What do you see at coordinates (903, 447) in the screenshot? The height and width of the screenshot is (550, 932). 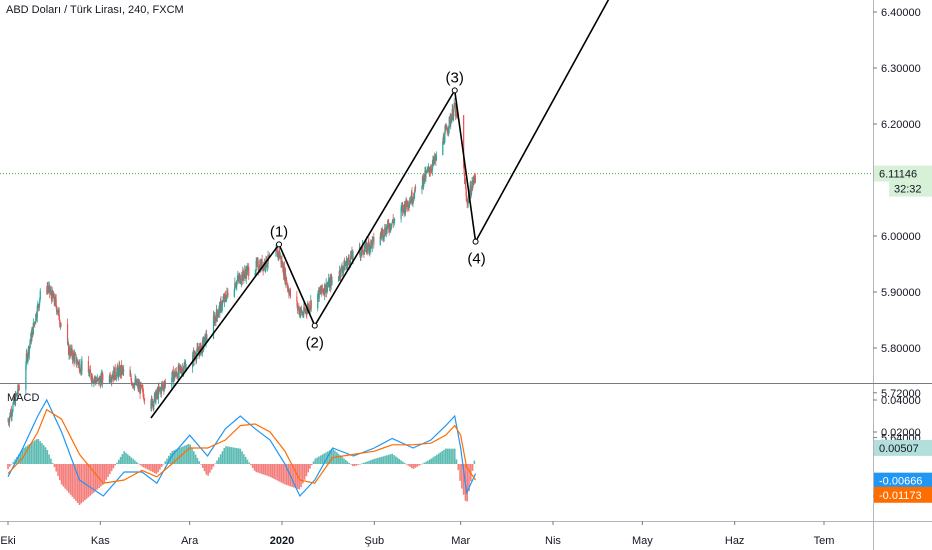 I see `macd-badge` at bounding box center [903, 447].